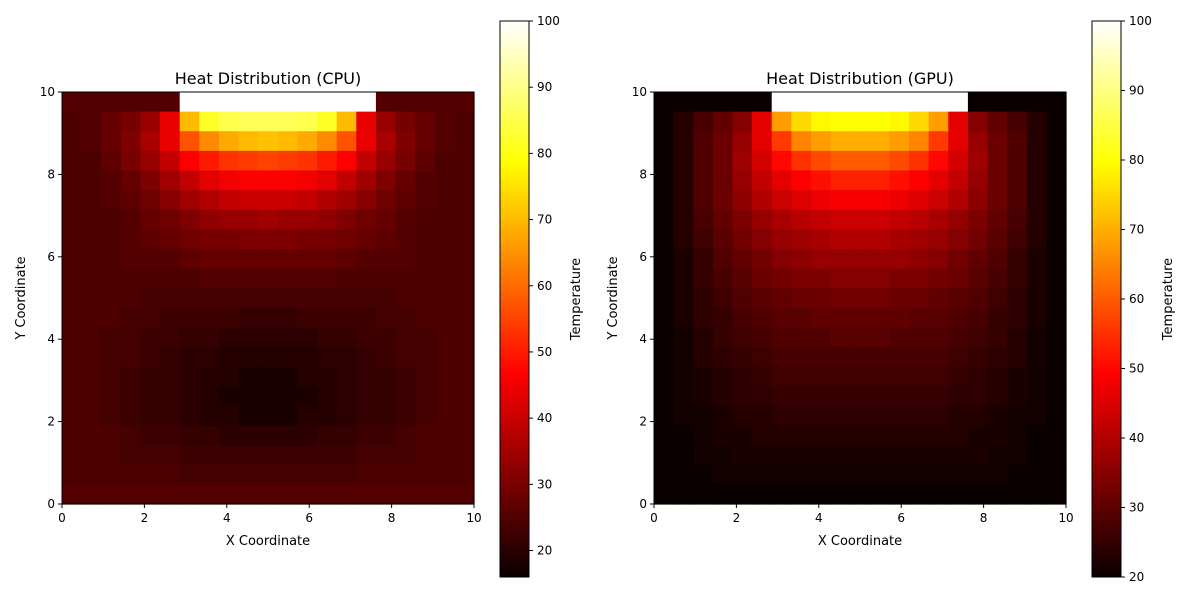 This screenshot has height=600, width=1200. I want to click on cpu-colorbar-tick-label: 100, so click(548, 21).